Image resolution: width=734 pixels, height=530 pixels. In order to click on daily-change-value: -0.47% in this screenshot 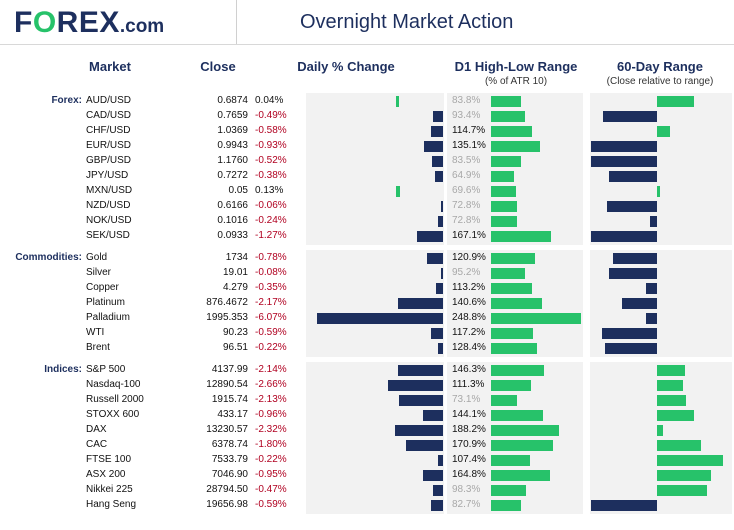, I will do `click(271, 489)`.